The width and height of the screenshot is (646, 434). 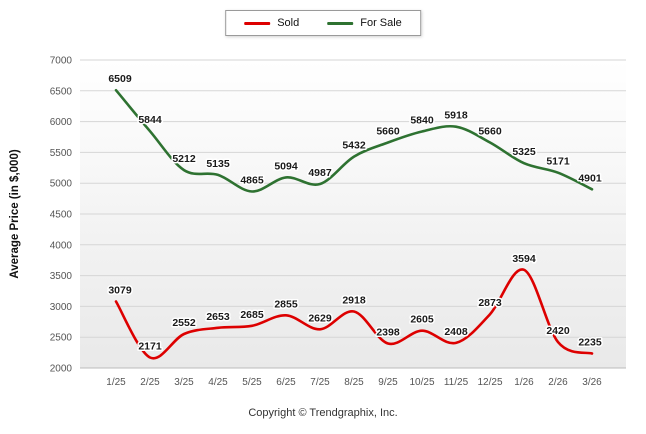 I want to click on data-label: 6509, so click(x=120, y=79).